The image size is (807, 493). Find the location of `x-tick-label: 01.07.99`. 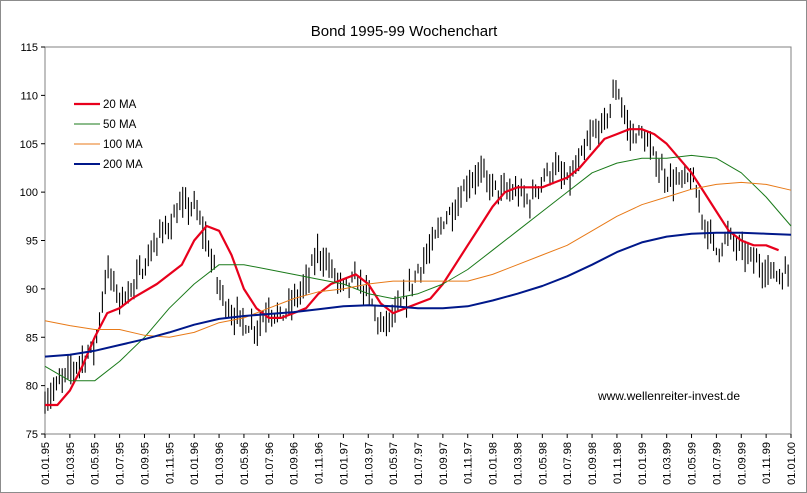

x-tick-label: 01.07.99 is located at coordinates (717, 463).